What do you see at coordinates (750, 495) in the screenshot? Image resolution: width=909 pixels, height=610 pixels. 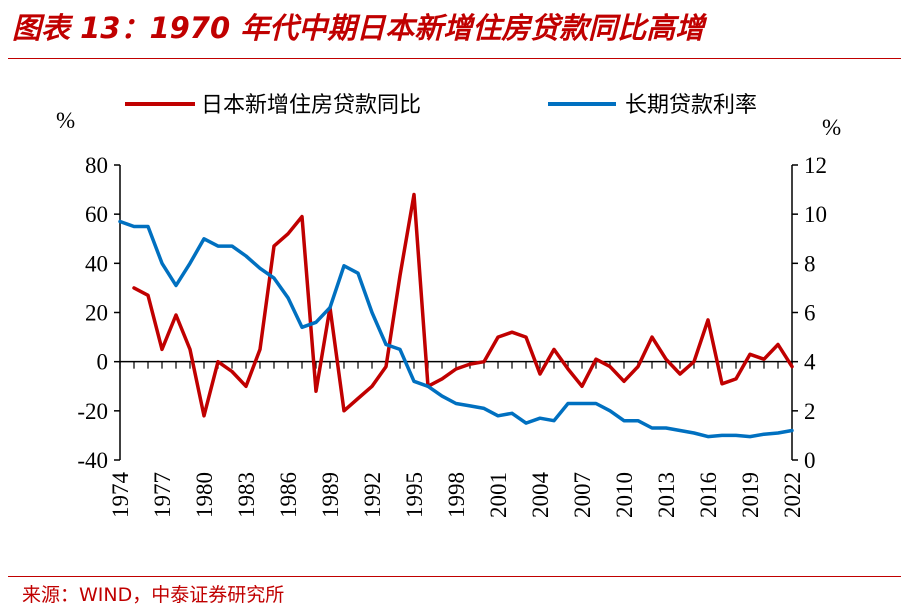 I see `x-axis-tick-label: 2019` at bounding box center [750, 495].